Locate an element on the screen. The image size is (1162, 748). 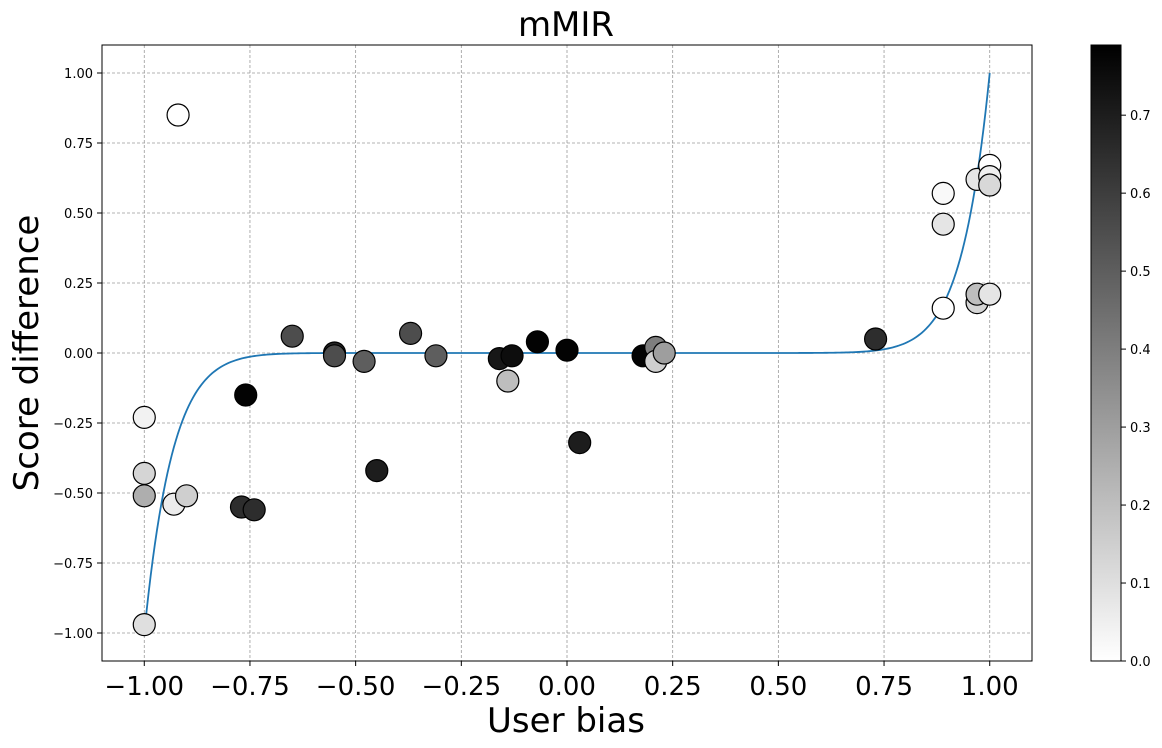
colorbar-ticks: 0.0 0.1 0.2 0.3 0.4 0.5 0.6 0.7 is located at coordinates (1136, 389).